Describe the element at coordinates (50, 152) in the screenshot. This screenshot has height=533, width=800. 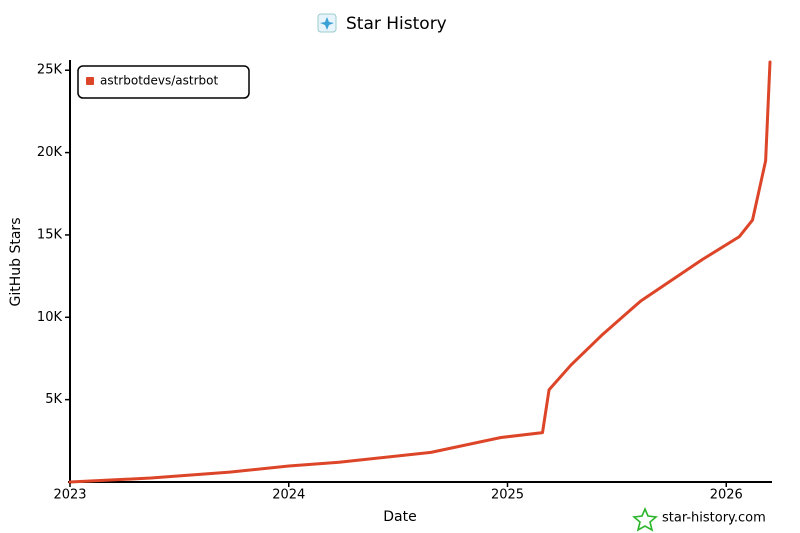
I see `y-tick-label: 20K` at that location.